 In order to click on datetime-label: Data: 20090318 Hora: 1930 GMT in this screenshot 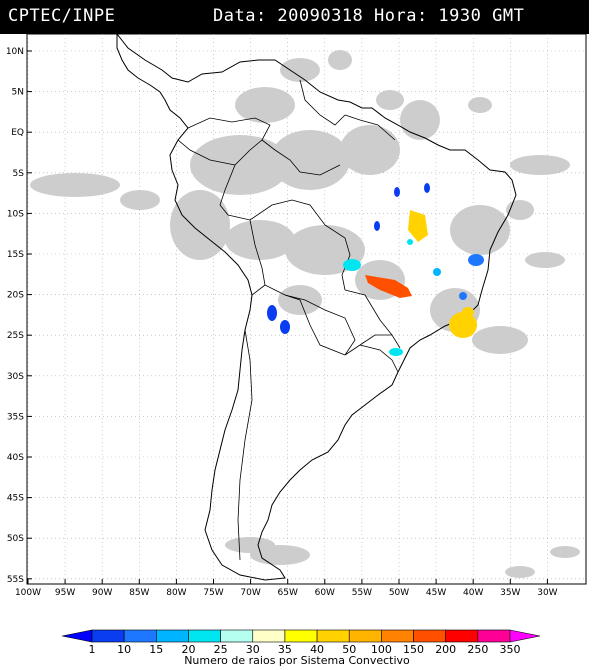, I will do `click(369, 16)`.